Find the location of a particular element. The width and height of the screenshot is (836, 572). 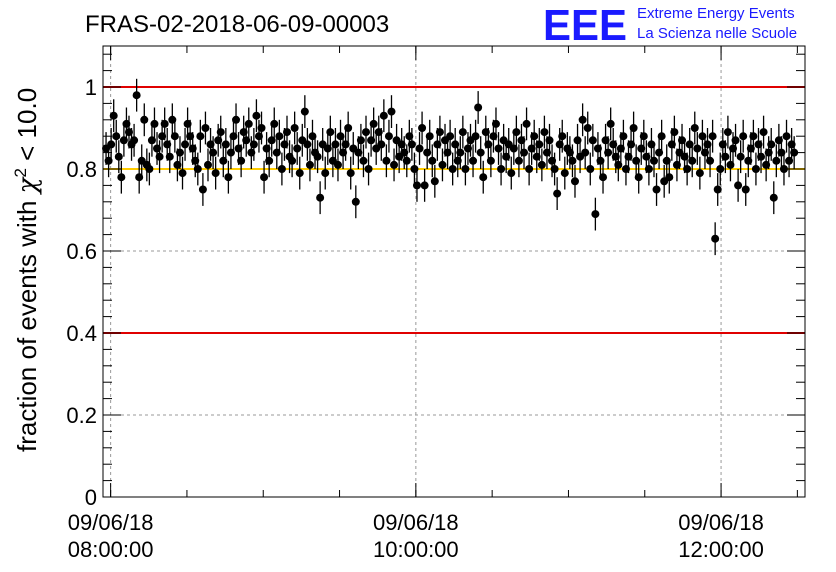

x-tick-label-time: 12:00:00 is located at coordinates (721, 549).